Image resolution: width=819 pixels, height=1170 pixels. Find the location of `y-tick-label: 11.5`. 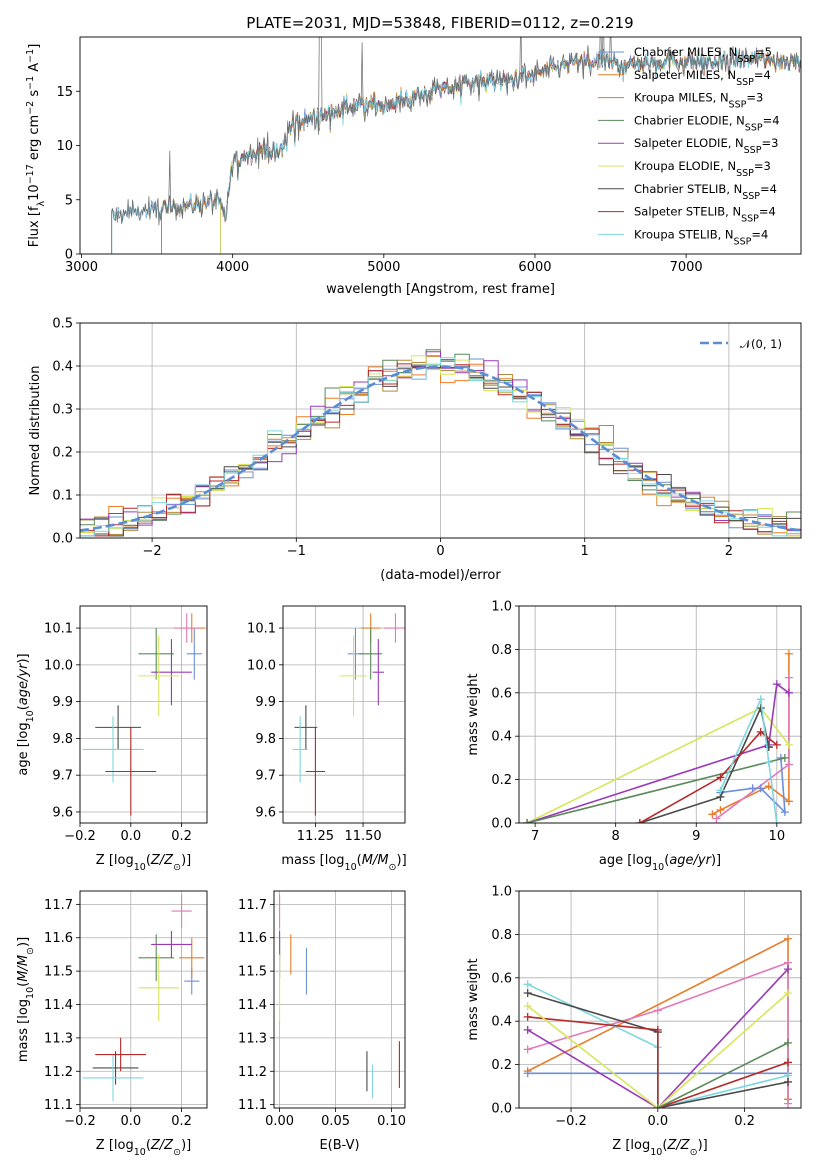

y-tick-label: 11.5 is located at coordinates (252, 972).